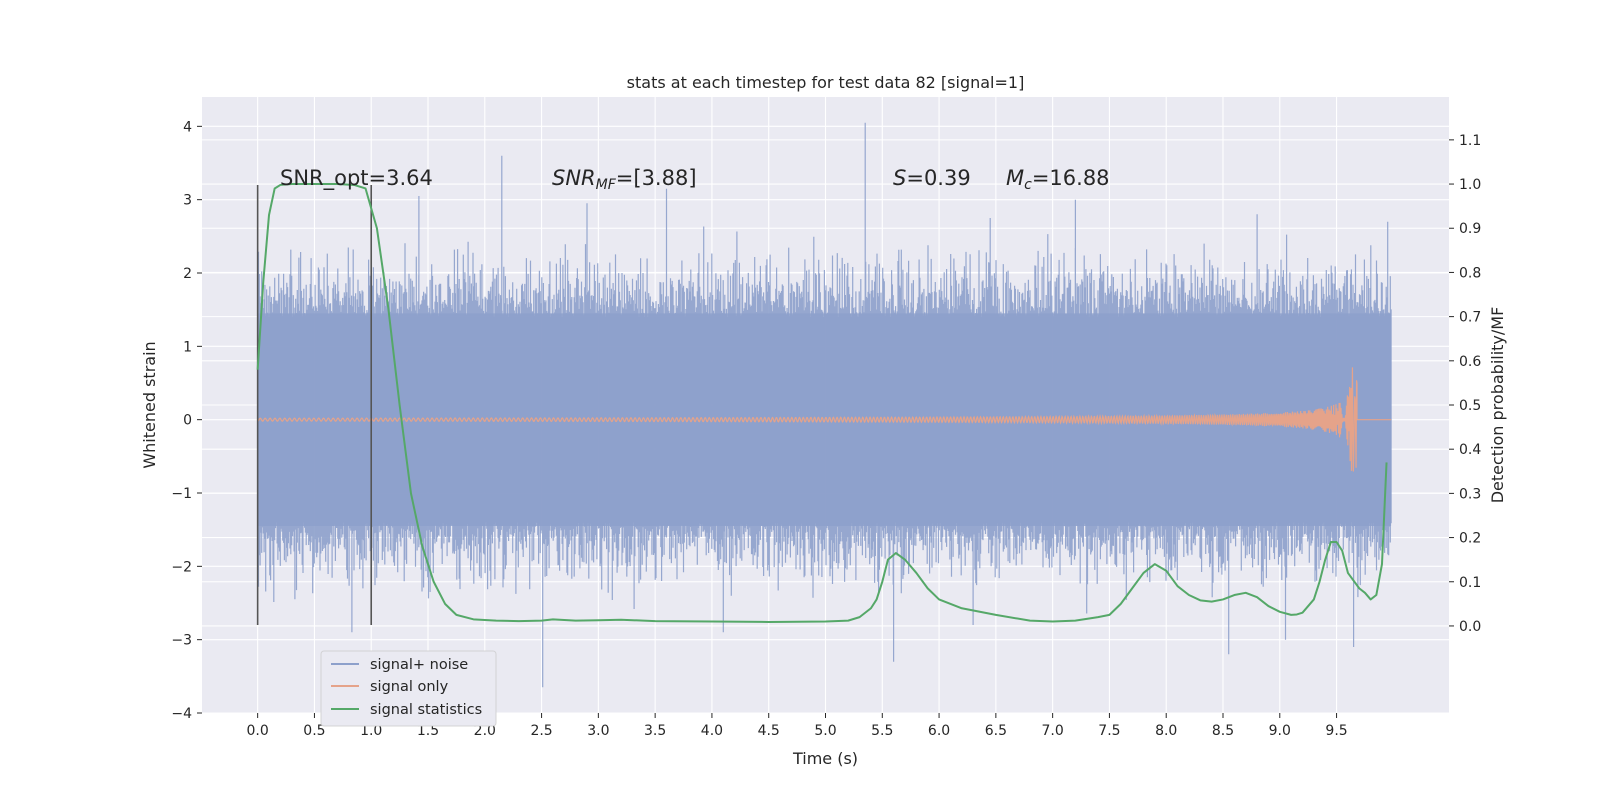 This screenshot has width=1600, height=800. What do you see at coordinates (419, 665) in the screenshot?
I see `legend-label-signal-noise: signal+ noise` at bounding box center [419, 665].